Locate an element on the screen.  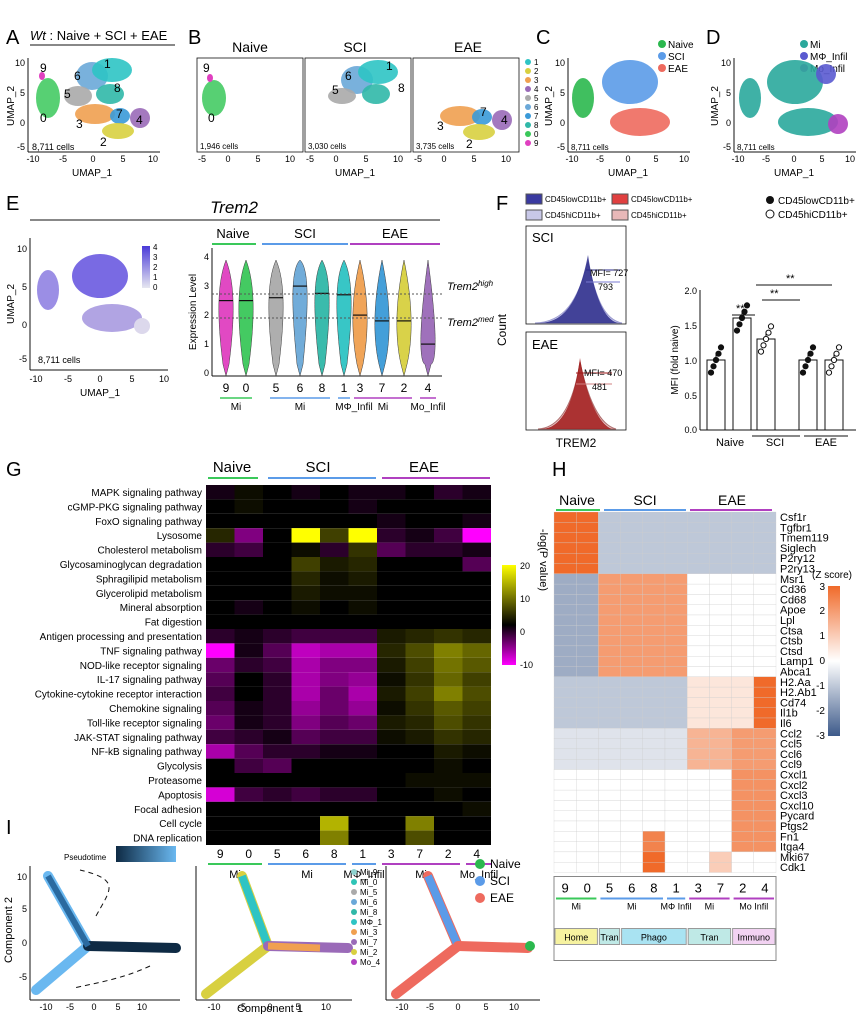
bars is located at coordinates (775, 366).